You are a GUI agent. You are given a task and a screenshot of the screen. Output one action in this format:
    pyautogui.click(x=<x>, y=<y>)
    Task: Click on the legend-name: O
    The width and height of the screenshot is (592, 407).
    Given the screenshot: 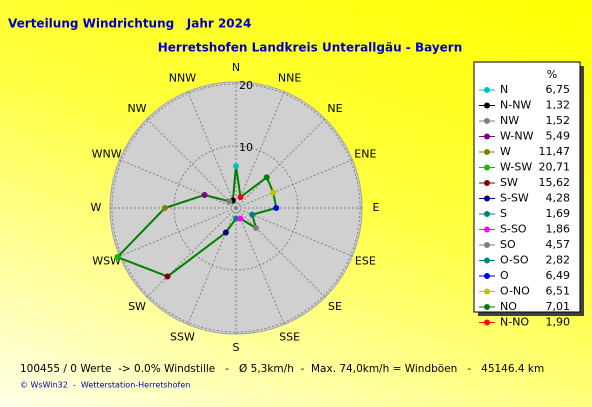 What is the action you would take?
    pyautogui.click(x=504, y=275)
    